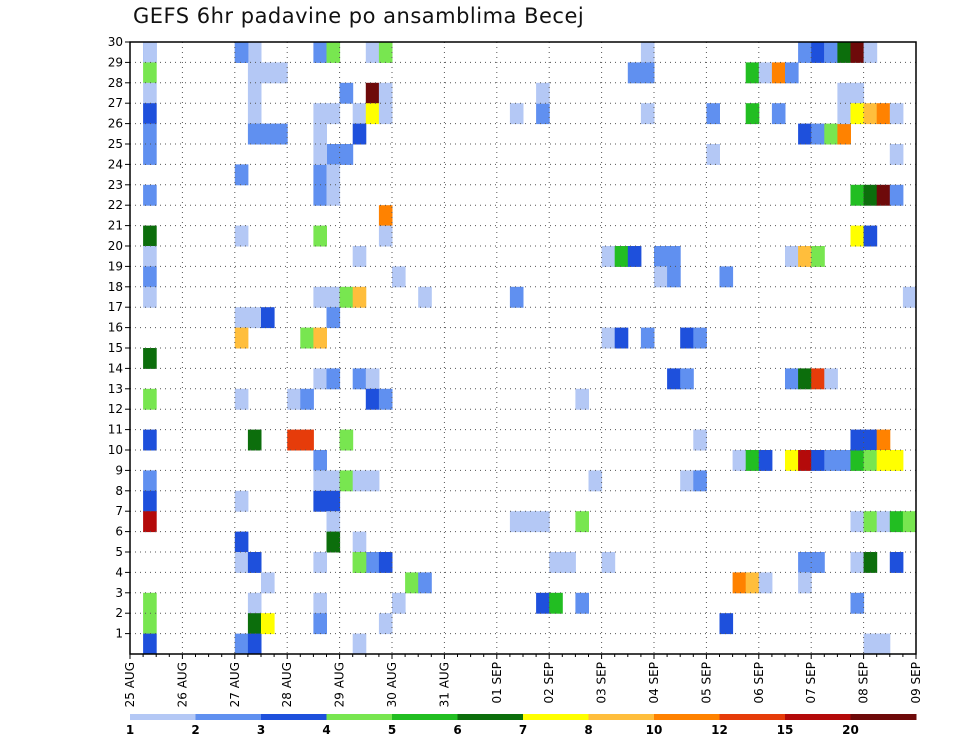 The height and width of the screenshot is (742, 960). I want to click on y-tick-label: 27, so click(115, 103).